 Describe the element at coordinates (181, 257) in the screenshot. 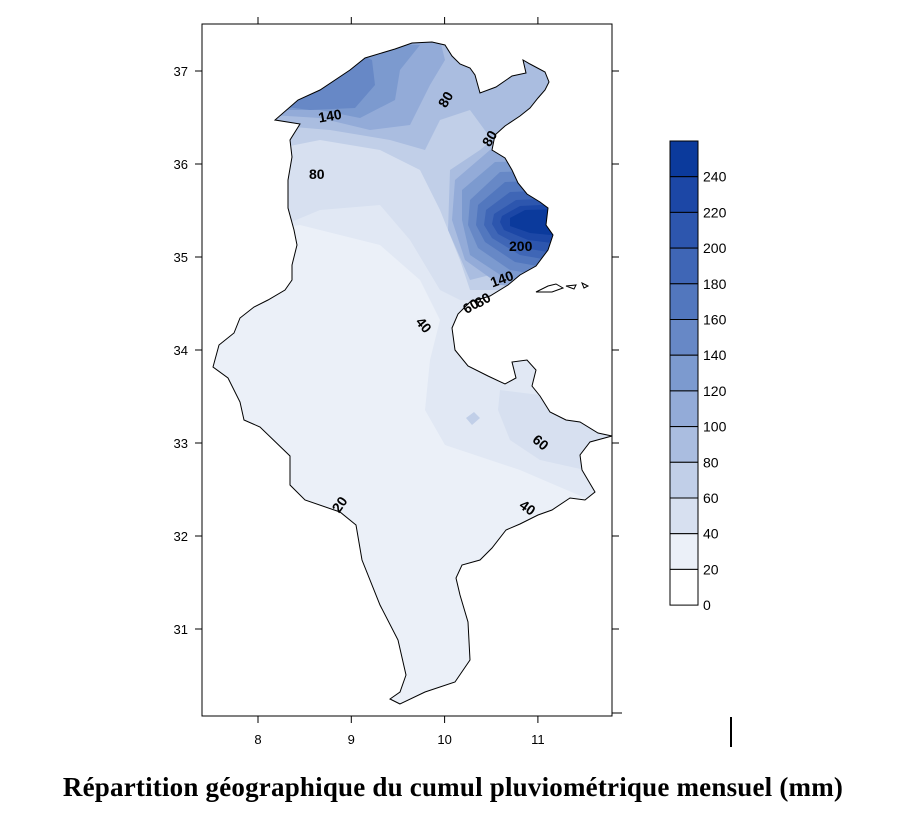

I see `y-tick-label: 35` at that location.